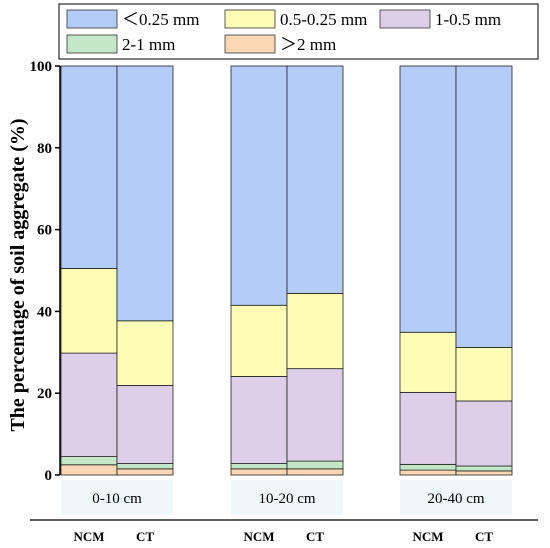  Describe the element at coordinates (468, 19) in the screenshot. I see `legend-label: 1-0.5 mm` at that location.